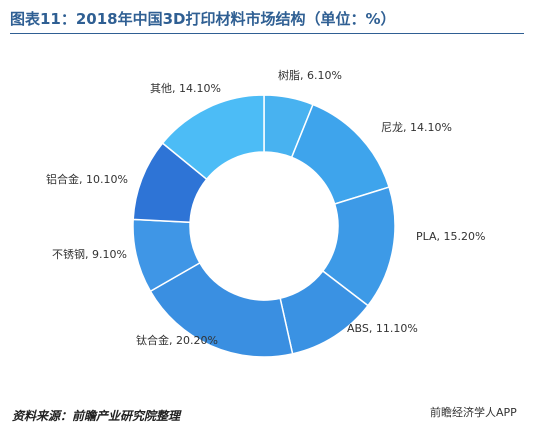  Describe the element at coordinates (89, 254) in the screenshot. I see `slice-label-5: 不锈钢, 9.10%` at that location.